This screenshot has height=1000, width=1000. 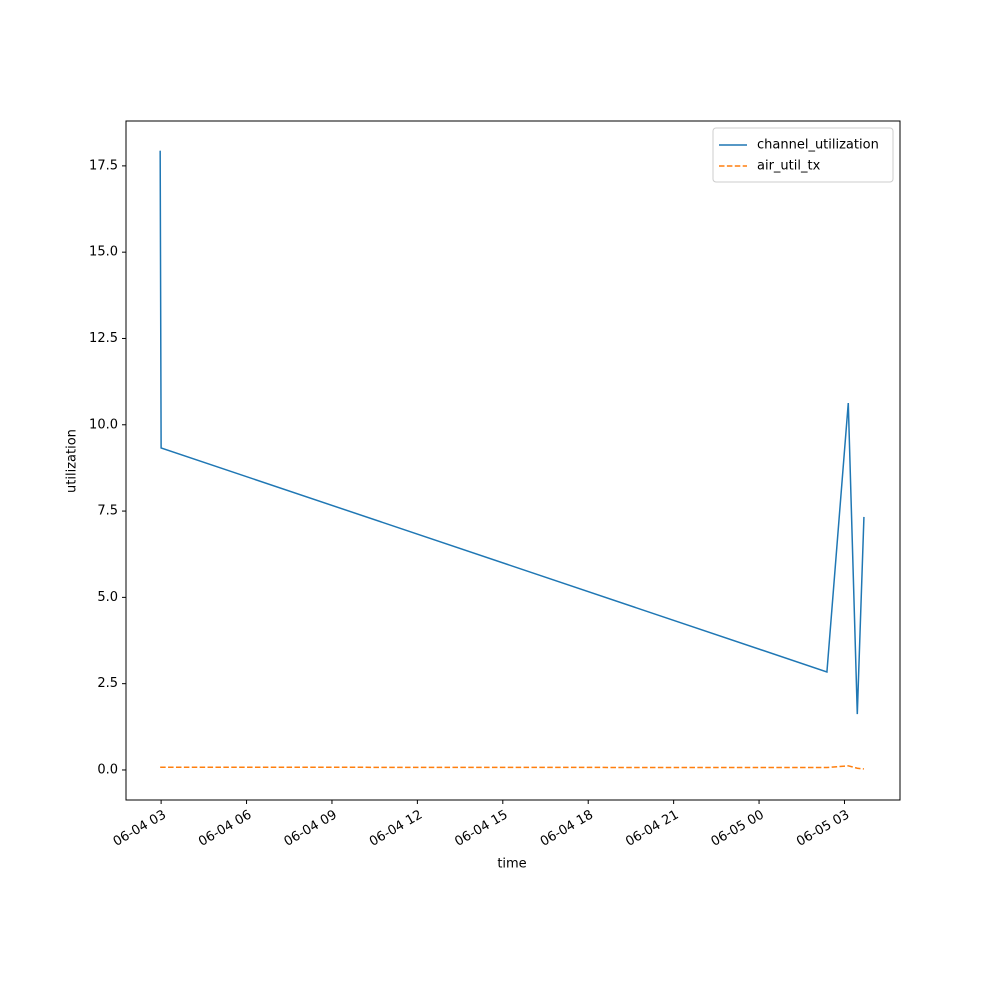 I want to click on y-tick-label: 10.0, so click(x=103, y=424).